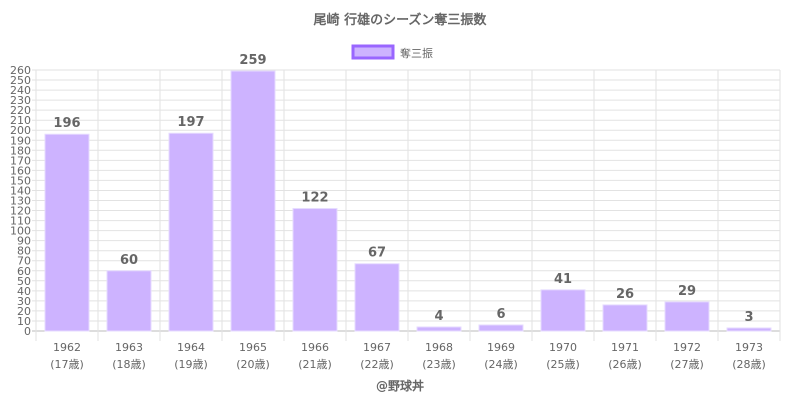 The width and height of the screenshot is (800, 400). Describe the element at coordinates (749, 364) in the screenshot. I see `x-tick-sublabel: (28歳)` at that location.